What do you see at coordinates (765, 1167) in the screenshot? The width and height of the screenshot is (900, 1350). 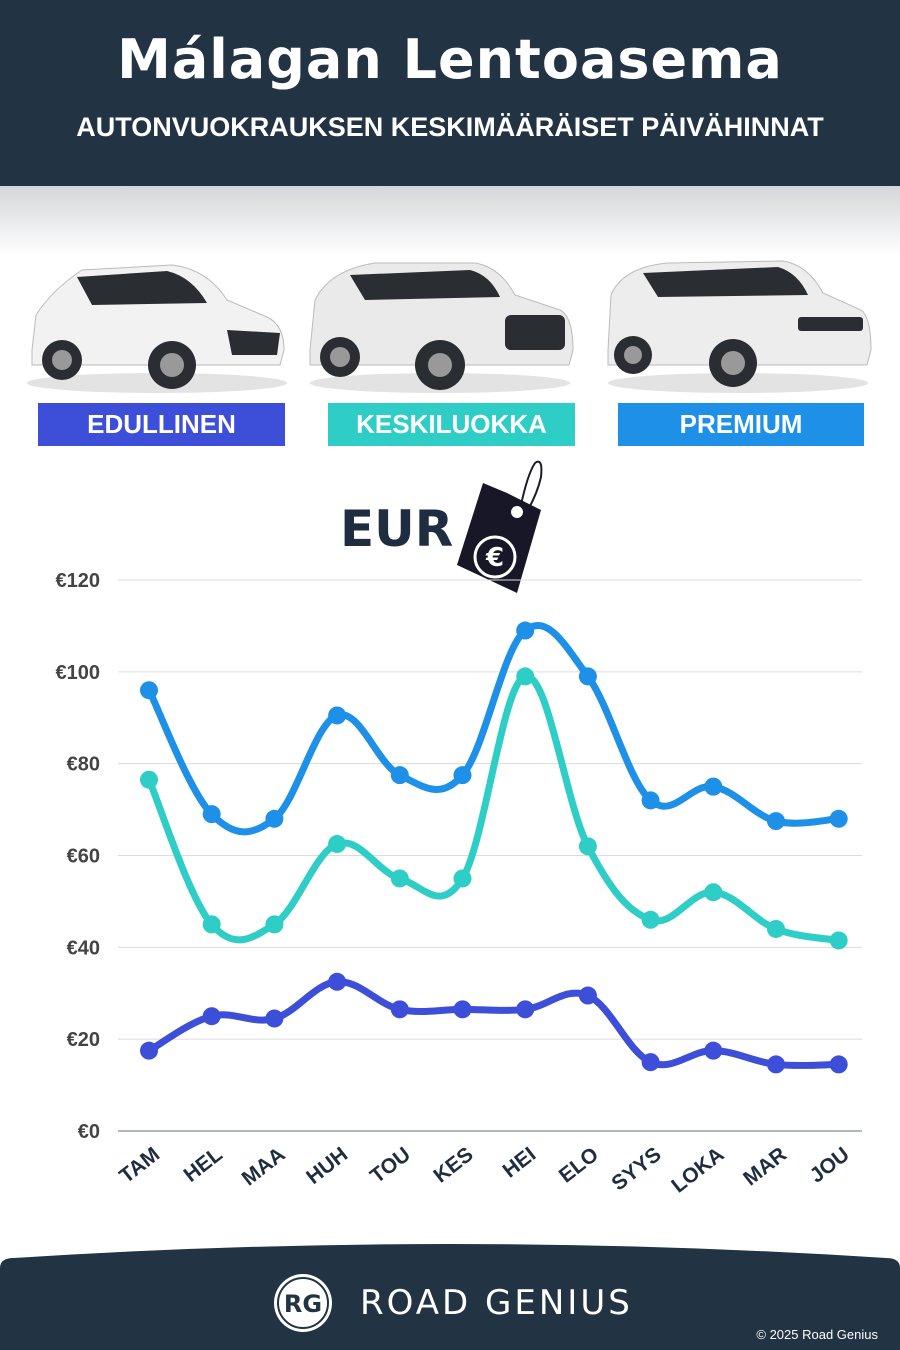 I see `x-tick-label: MAR` at bounding box center [765, 1167].